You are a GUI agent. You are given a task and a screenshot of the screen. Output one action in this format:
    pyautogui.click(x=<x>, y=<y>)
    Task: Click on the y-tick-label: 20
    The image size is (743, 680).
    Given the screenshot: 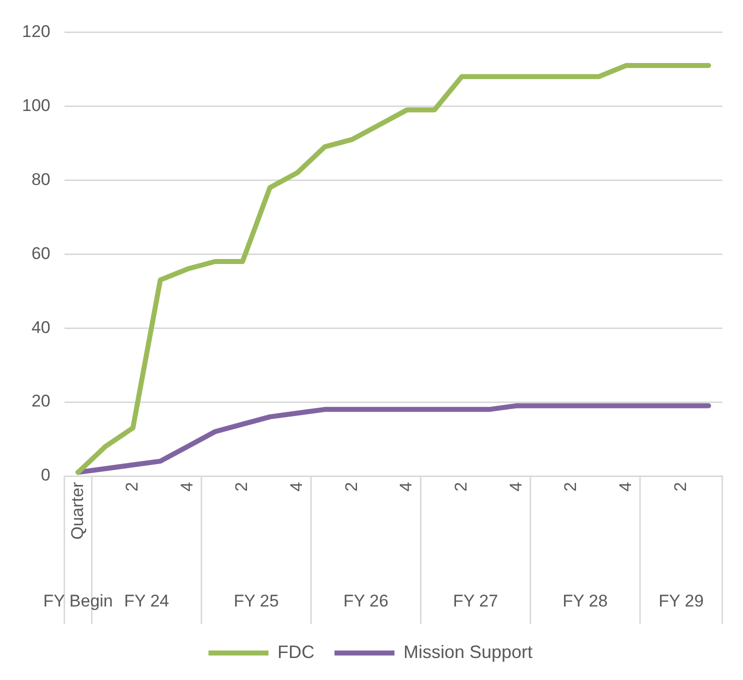 What is the action you would take?
    pyautogui.click(x=40, y=401)
    